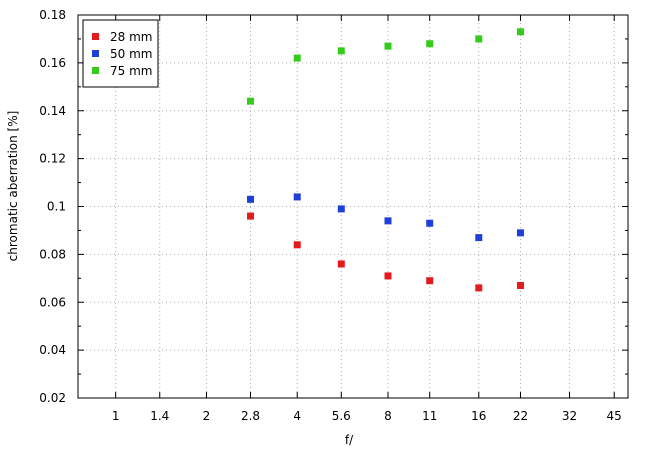 This screenshot has width=650, height=450. What do you see at coordinates (297, 416) in the screenshot?
I see `x-tick-label: 4` at bounding box center [297, 416].